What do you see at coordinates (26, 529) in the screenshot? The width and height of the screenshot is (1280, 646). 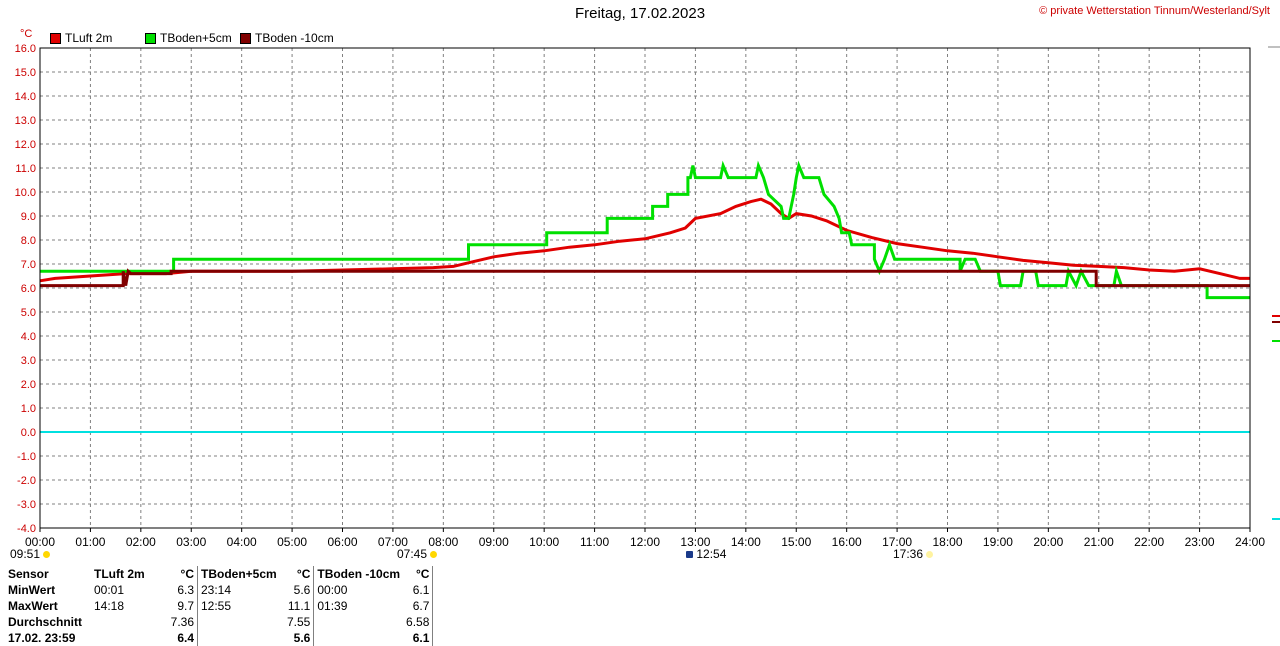 I see `y-tick-label: -4.0` at bounding box center [26, 529].